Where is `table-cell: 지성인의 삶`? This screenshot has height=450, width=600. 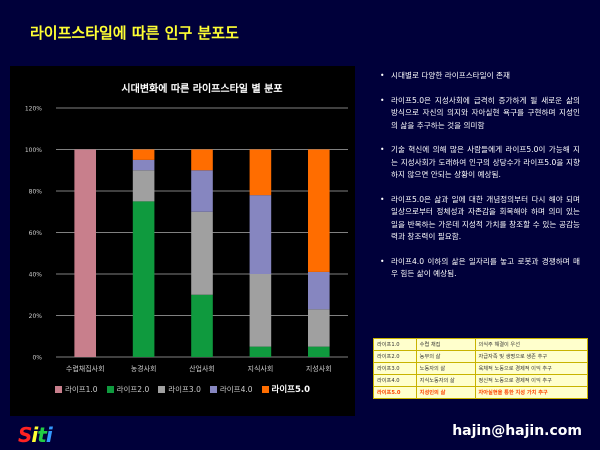 table-cell: 지성인의 삶 is located at coordinates (445, 392).